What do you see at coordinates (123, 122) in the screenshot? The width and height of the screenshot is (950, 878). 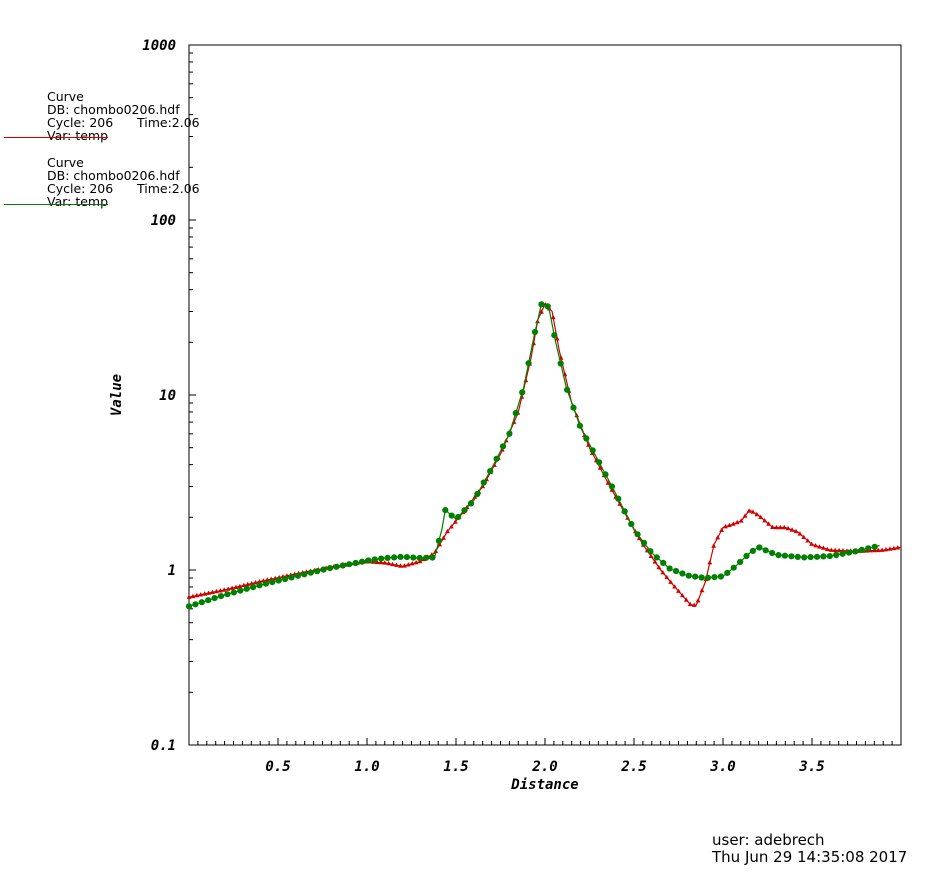 I see `legend-cycle-time: Cycle: 206 Time:2.06` at bounding box center [123, 122].